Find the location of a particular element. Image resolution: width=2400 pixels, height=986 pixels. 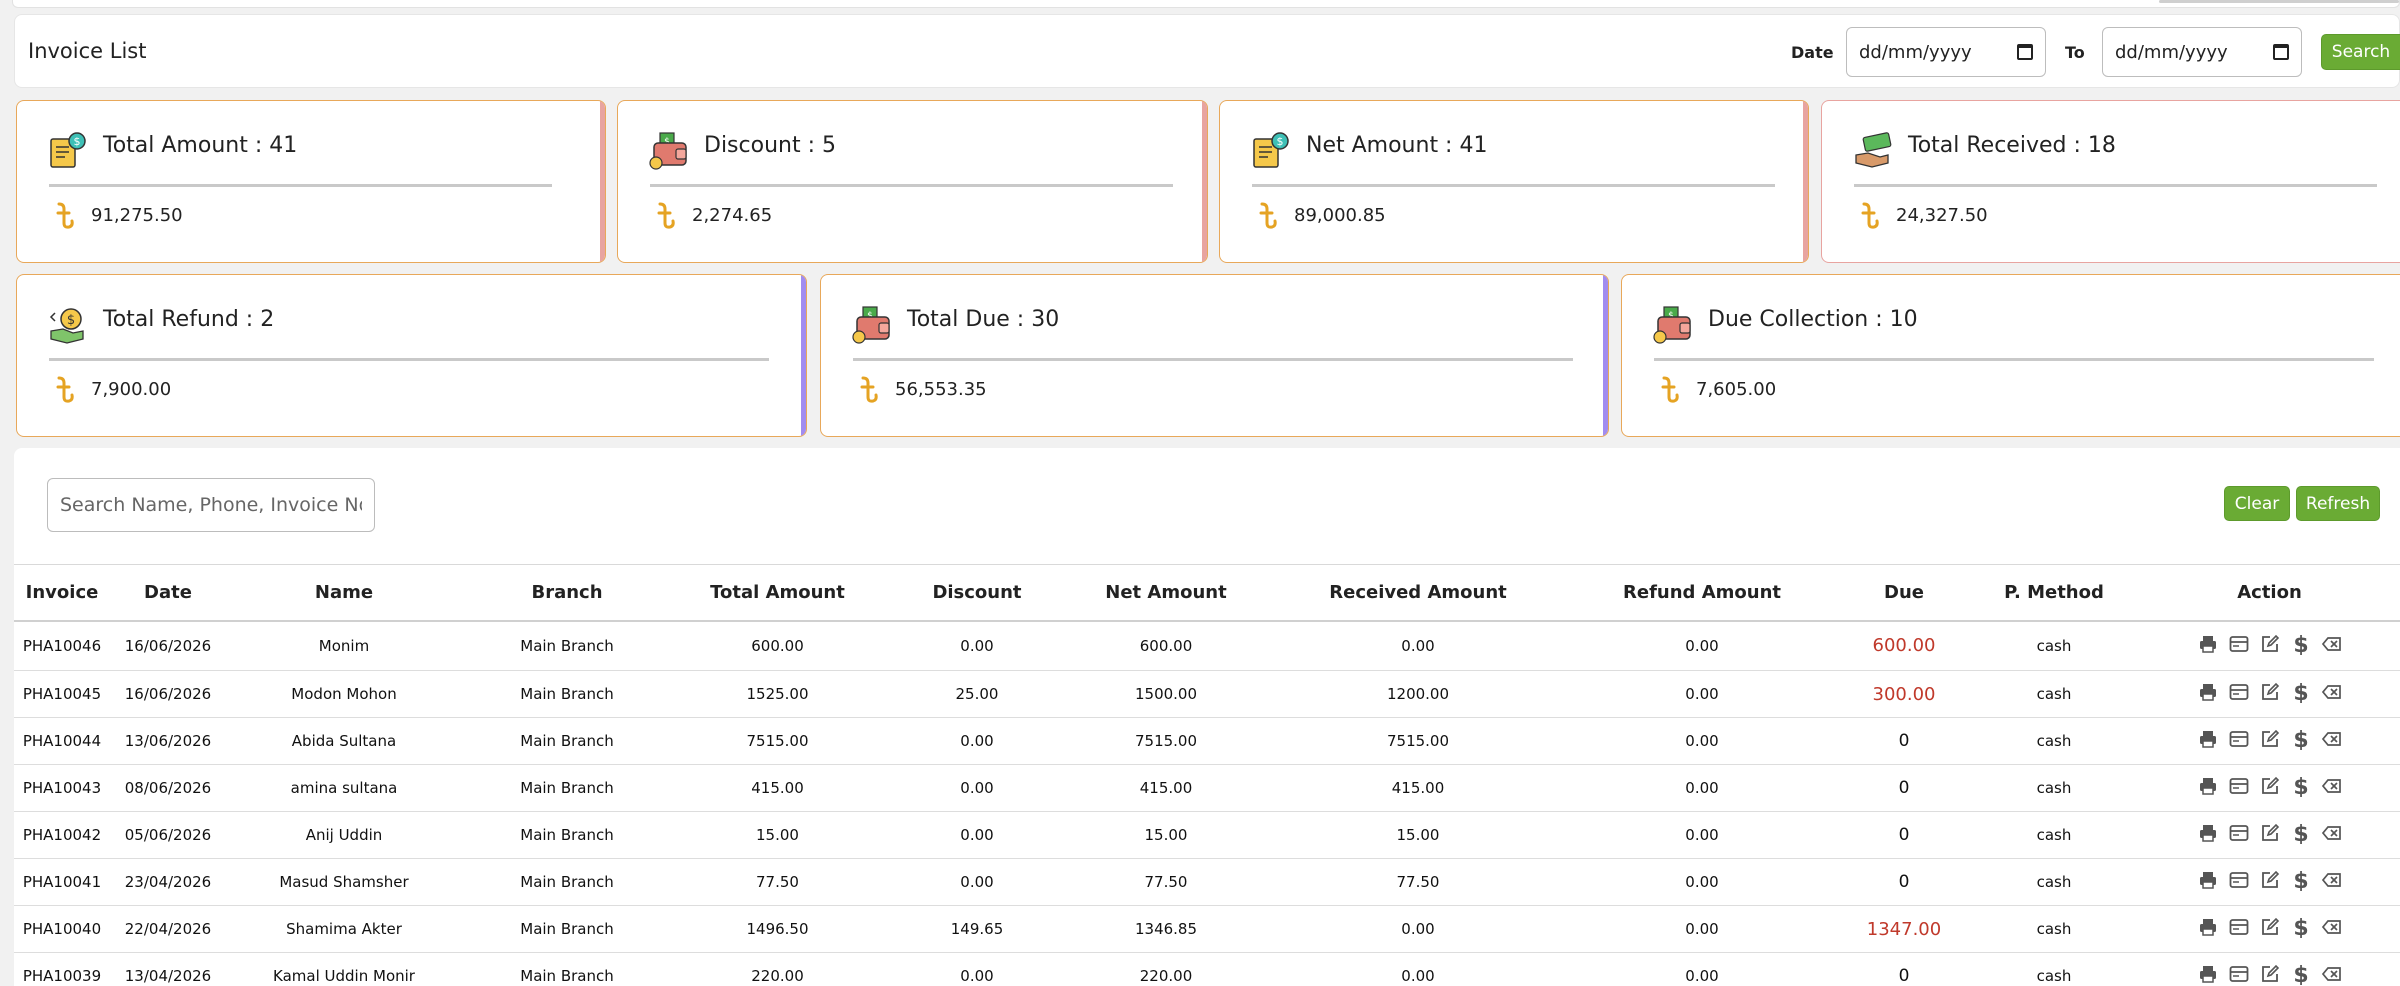

cell-invoice: PHA10041 is located at coordinates (62, 882).